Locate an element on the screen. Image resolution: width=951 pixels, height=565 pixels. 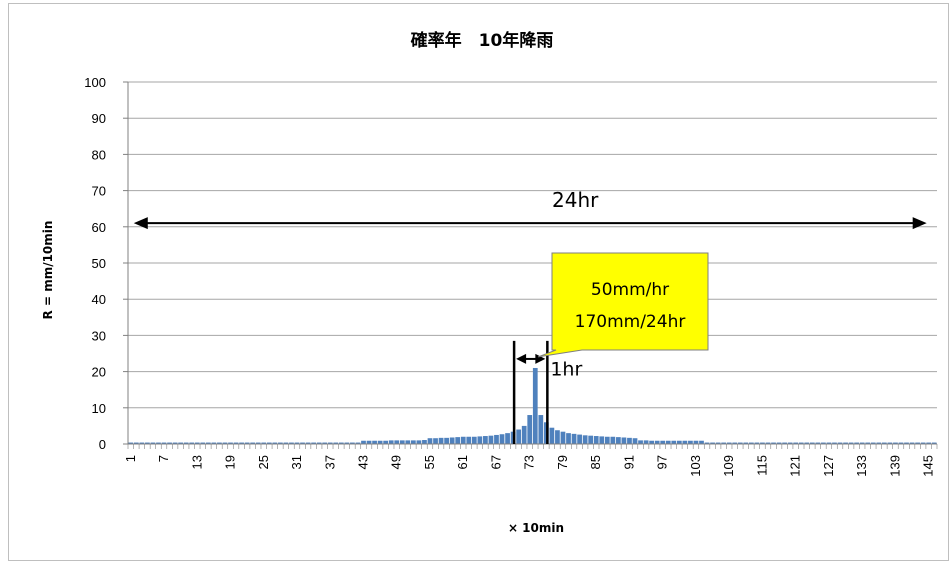
x-tick-label: 61 is located at coordinates (462, 462).